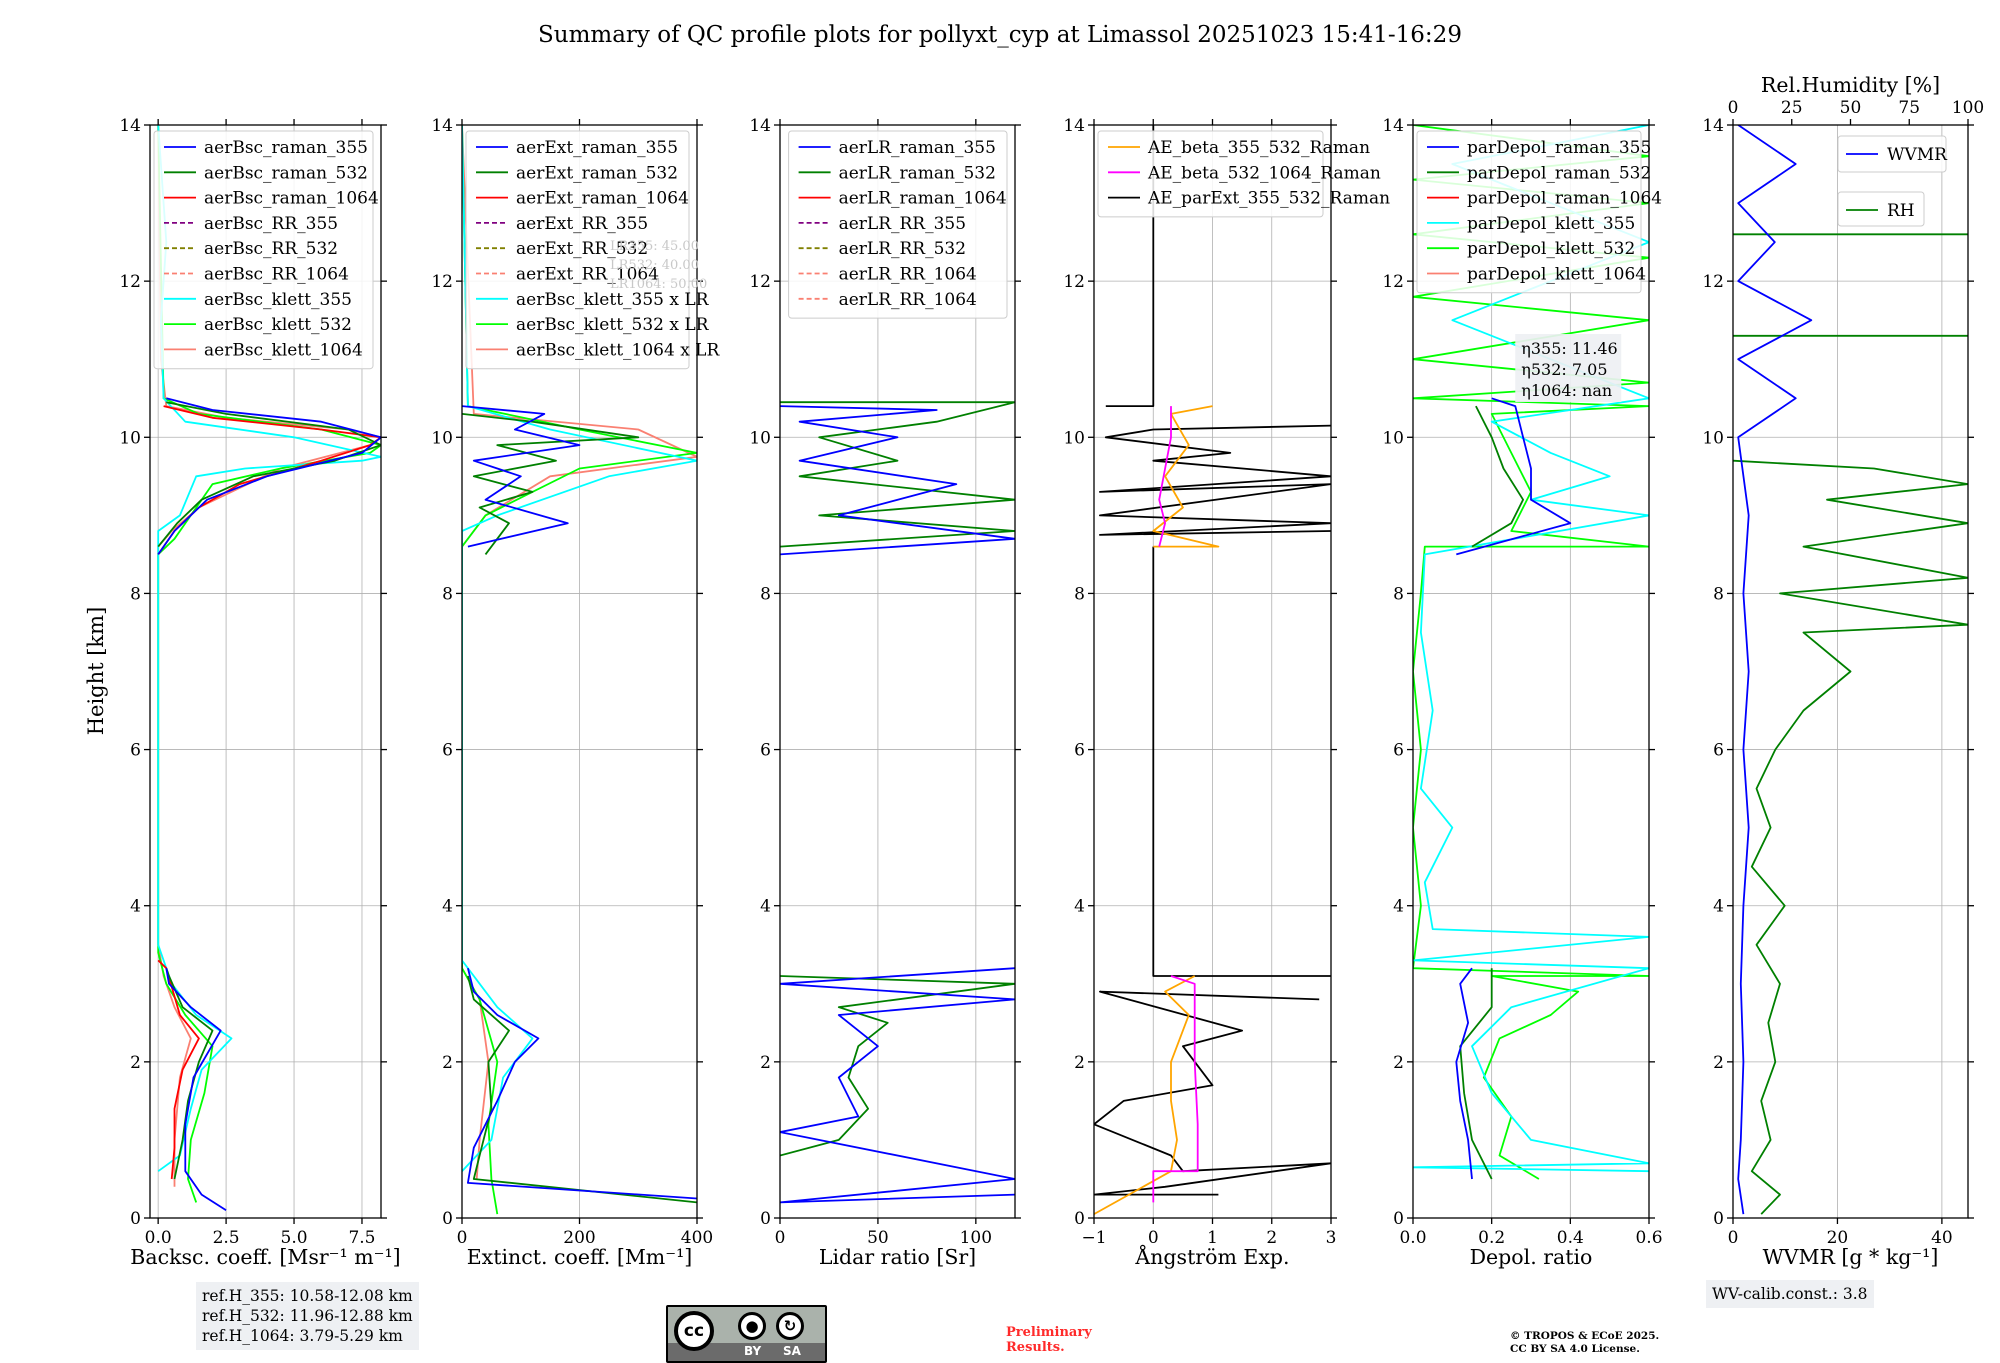 The image size is (2000, 1363). Describe the element at coordinates (286, 173) in the screenshot. I see `legend-label: aerBsc_raman_532` at that location.